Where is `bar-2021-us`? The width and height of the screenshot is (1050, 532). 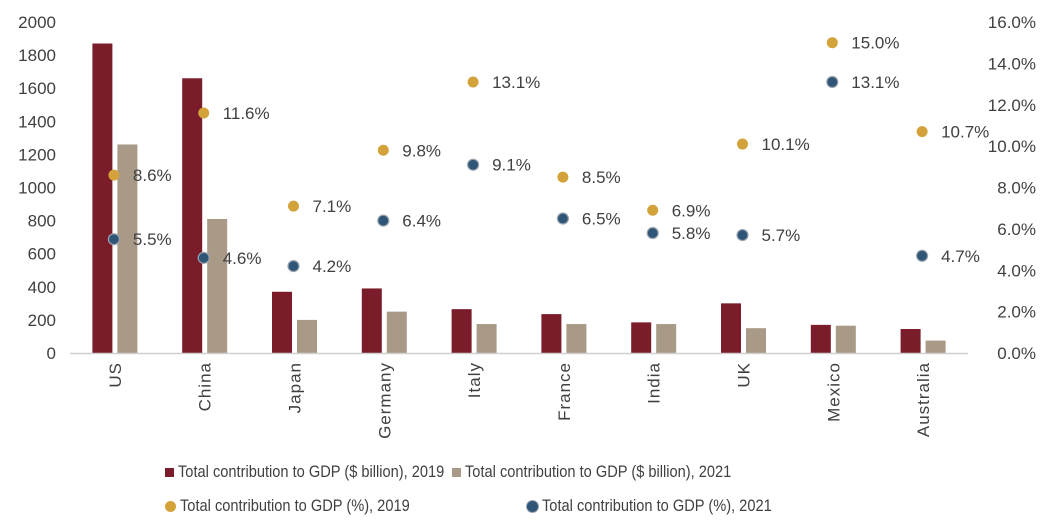
bar-2021-us is located at coordinates (127, 248).